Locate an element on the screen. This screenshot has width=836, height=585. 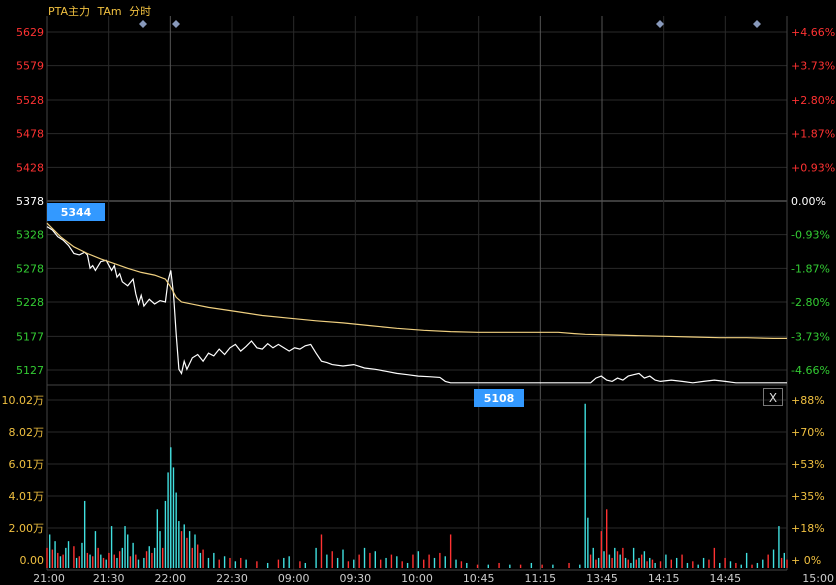
price-tick-label: 5629 is located at coordinates (30, 32).